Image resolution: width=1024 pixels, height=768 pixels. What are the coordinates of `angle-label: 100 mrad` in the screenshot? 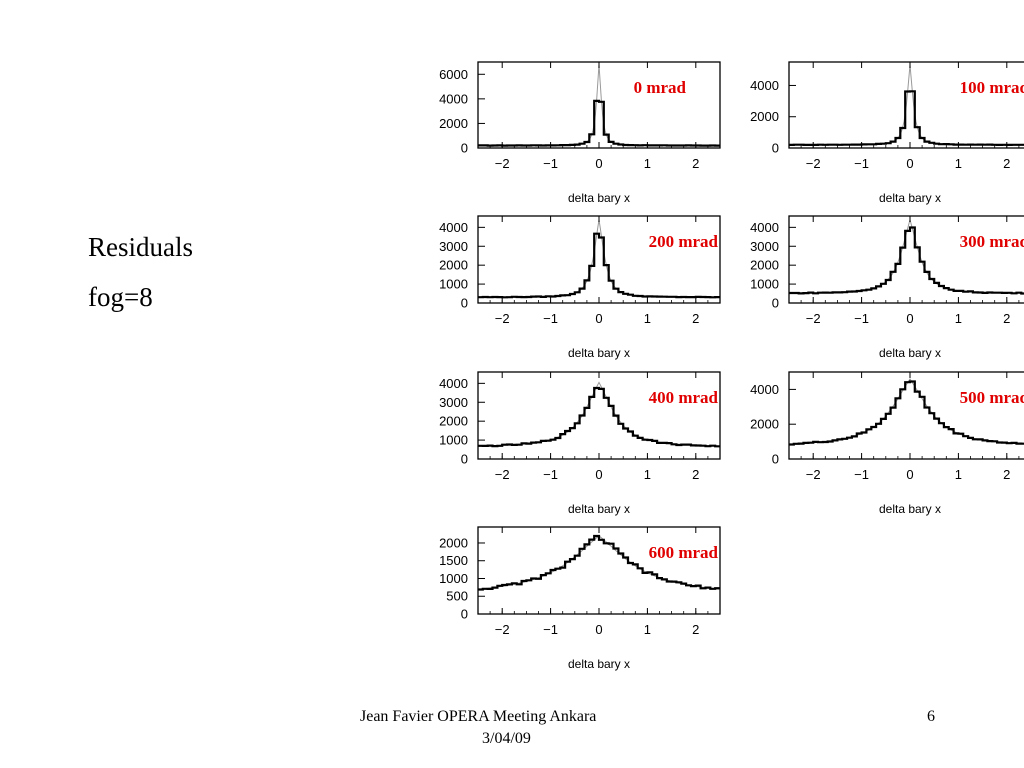 It's located at (992, 87).